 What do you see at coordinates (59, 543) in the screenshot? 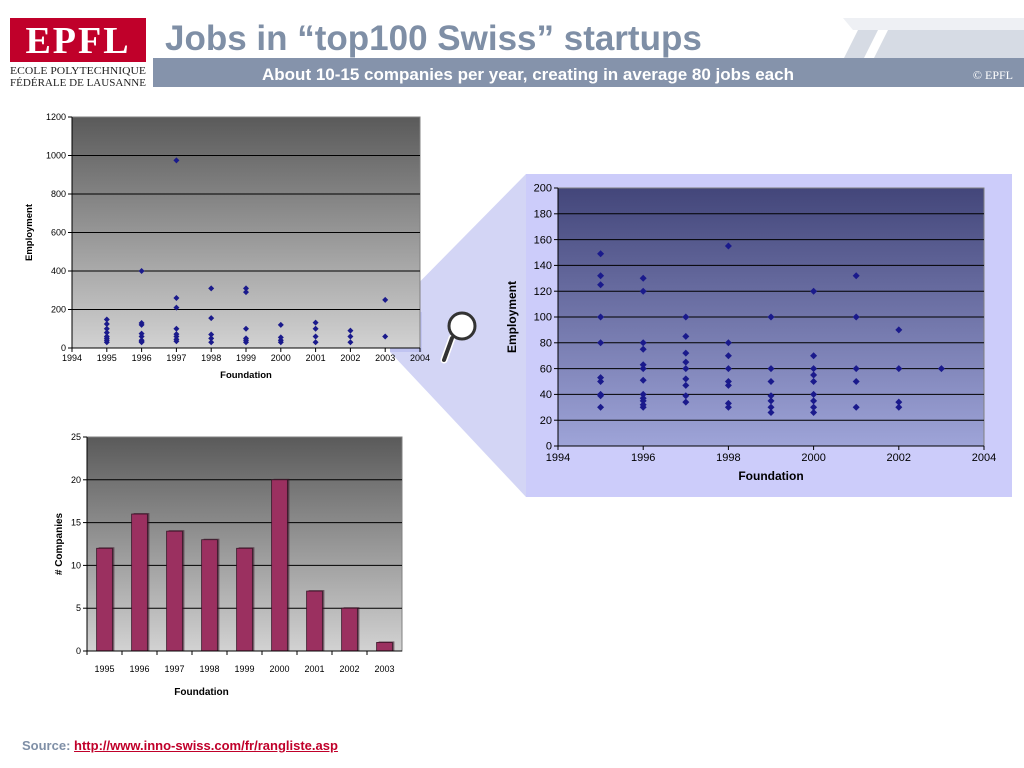
I see `y-axis-label: # Companies` at bounding box center [59, 543].